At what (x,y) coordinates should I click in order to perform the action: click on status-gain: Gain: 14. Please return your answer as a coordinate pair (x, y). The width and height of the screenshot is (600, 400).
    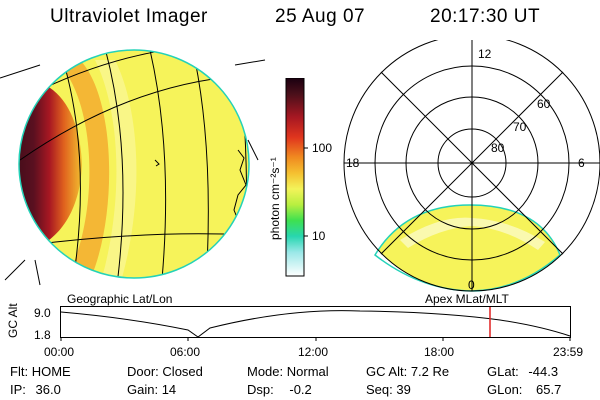
    Looking at the image, I should click on (151, 389).